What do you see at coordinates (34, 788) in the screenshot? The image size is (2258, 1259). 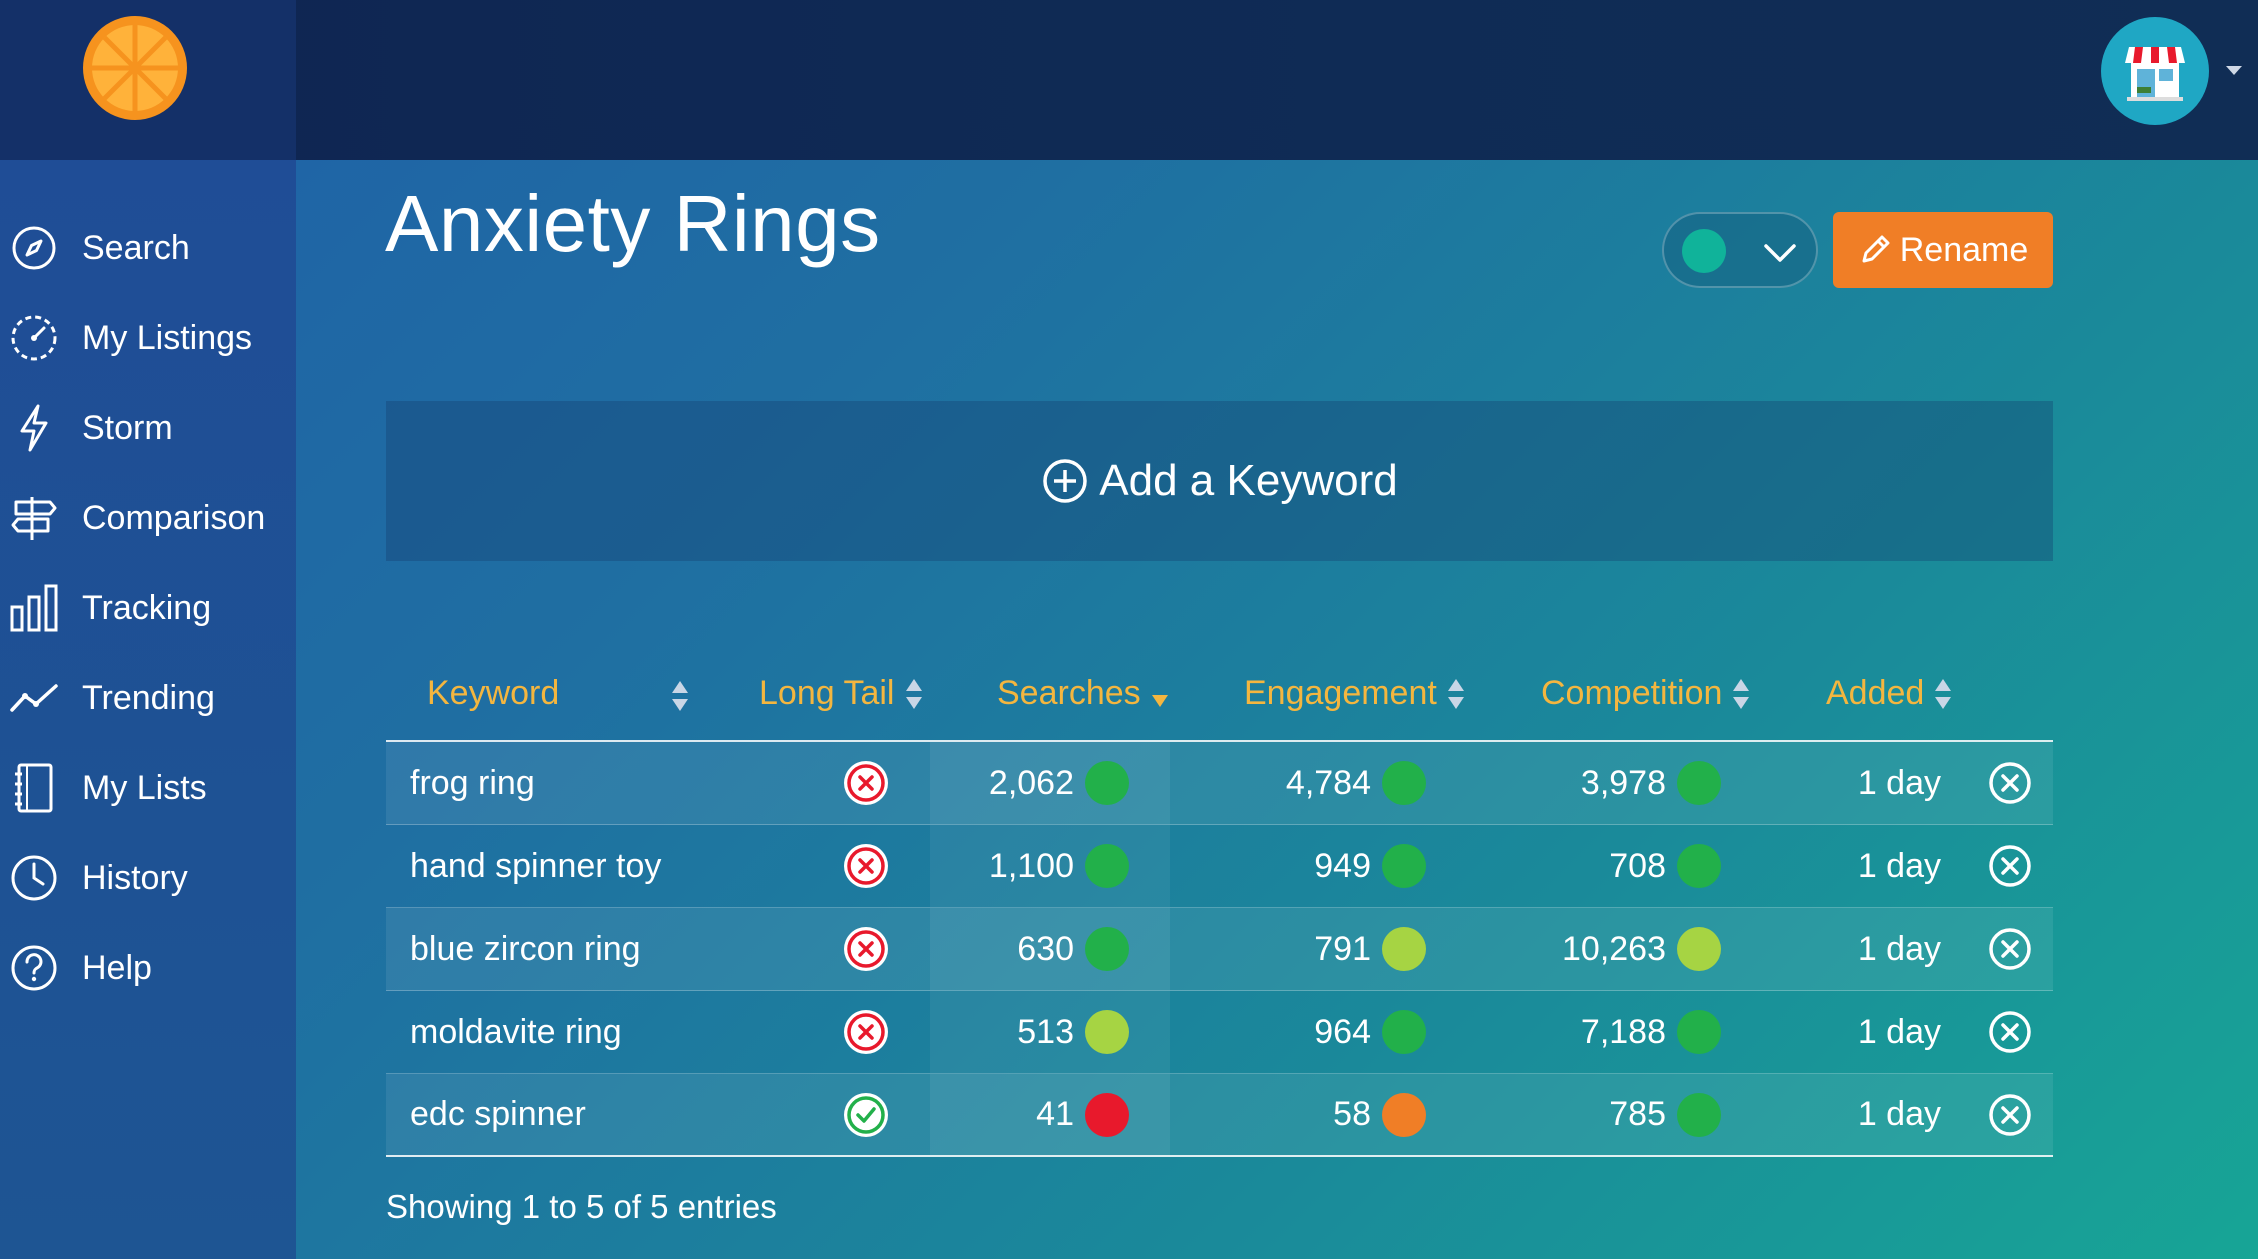 I see `notebook-icon` at bounding box center [34, 788].